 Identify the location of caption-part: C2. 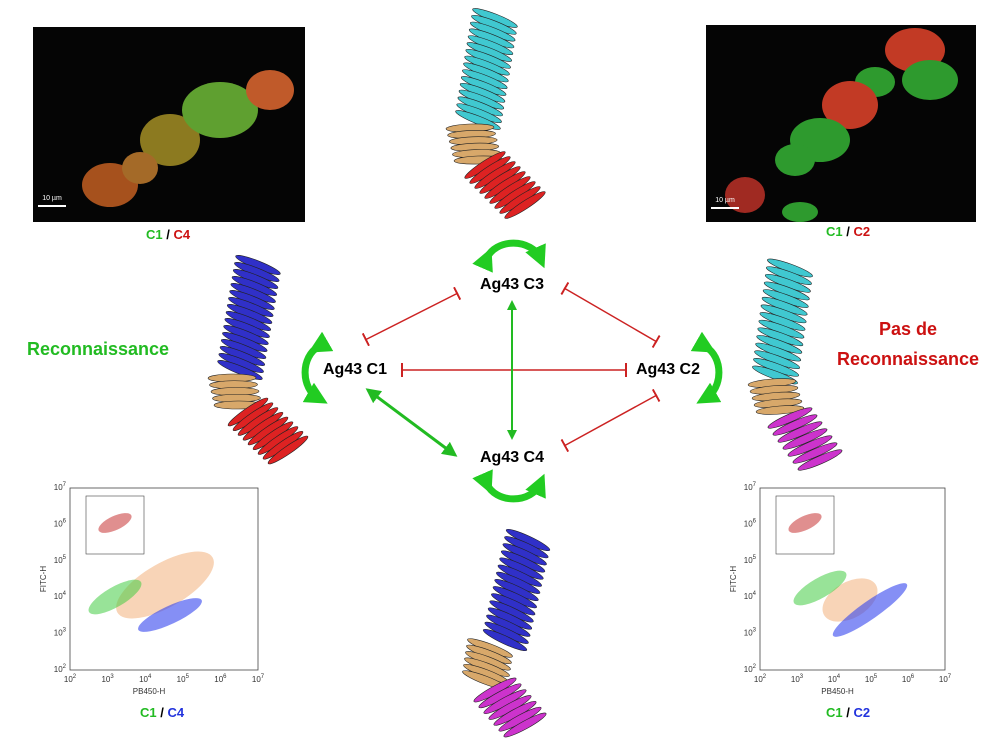
(861, 712).